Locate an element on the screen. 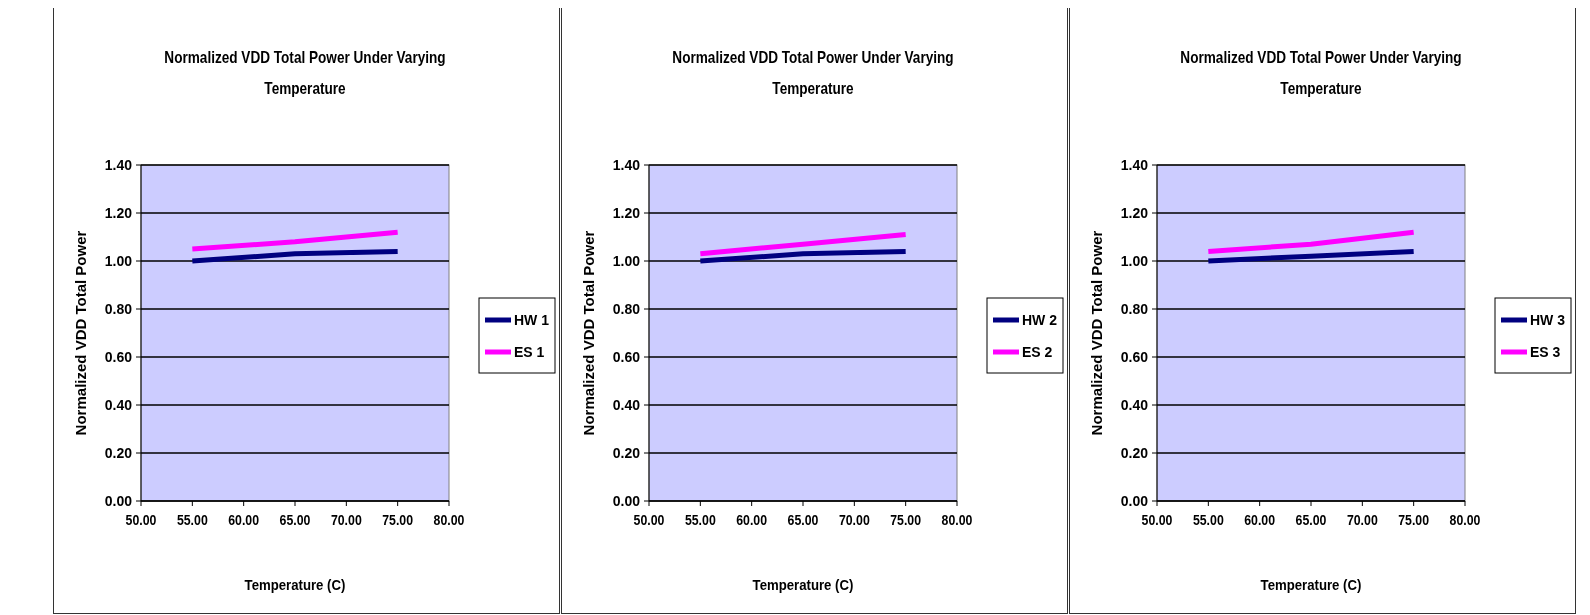 Image resolution: width=1590 pixels, height=615 pixels. legend-label: ES 3 is located at coordinates (1545, 351).